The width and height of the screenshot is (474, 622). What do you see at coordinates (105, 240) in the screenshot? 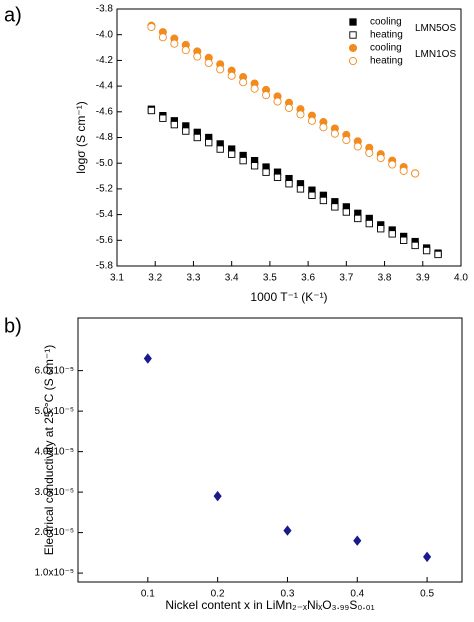
I see `y-tick-label: -5.6` at bounding box center [105, 240].